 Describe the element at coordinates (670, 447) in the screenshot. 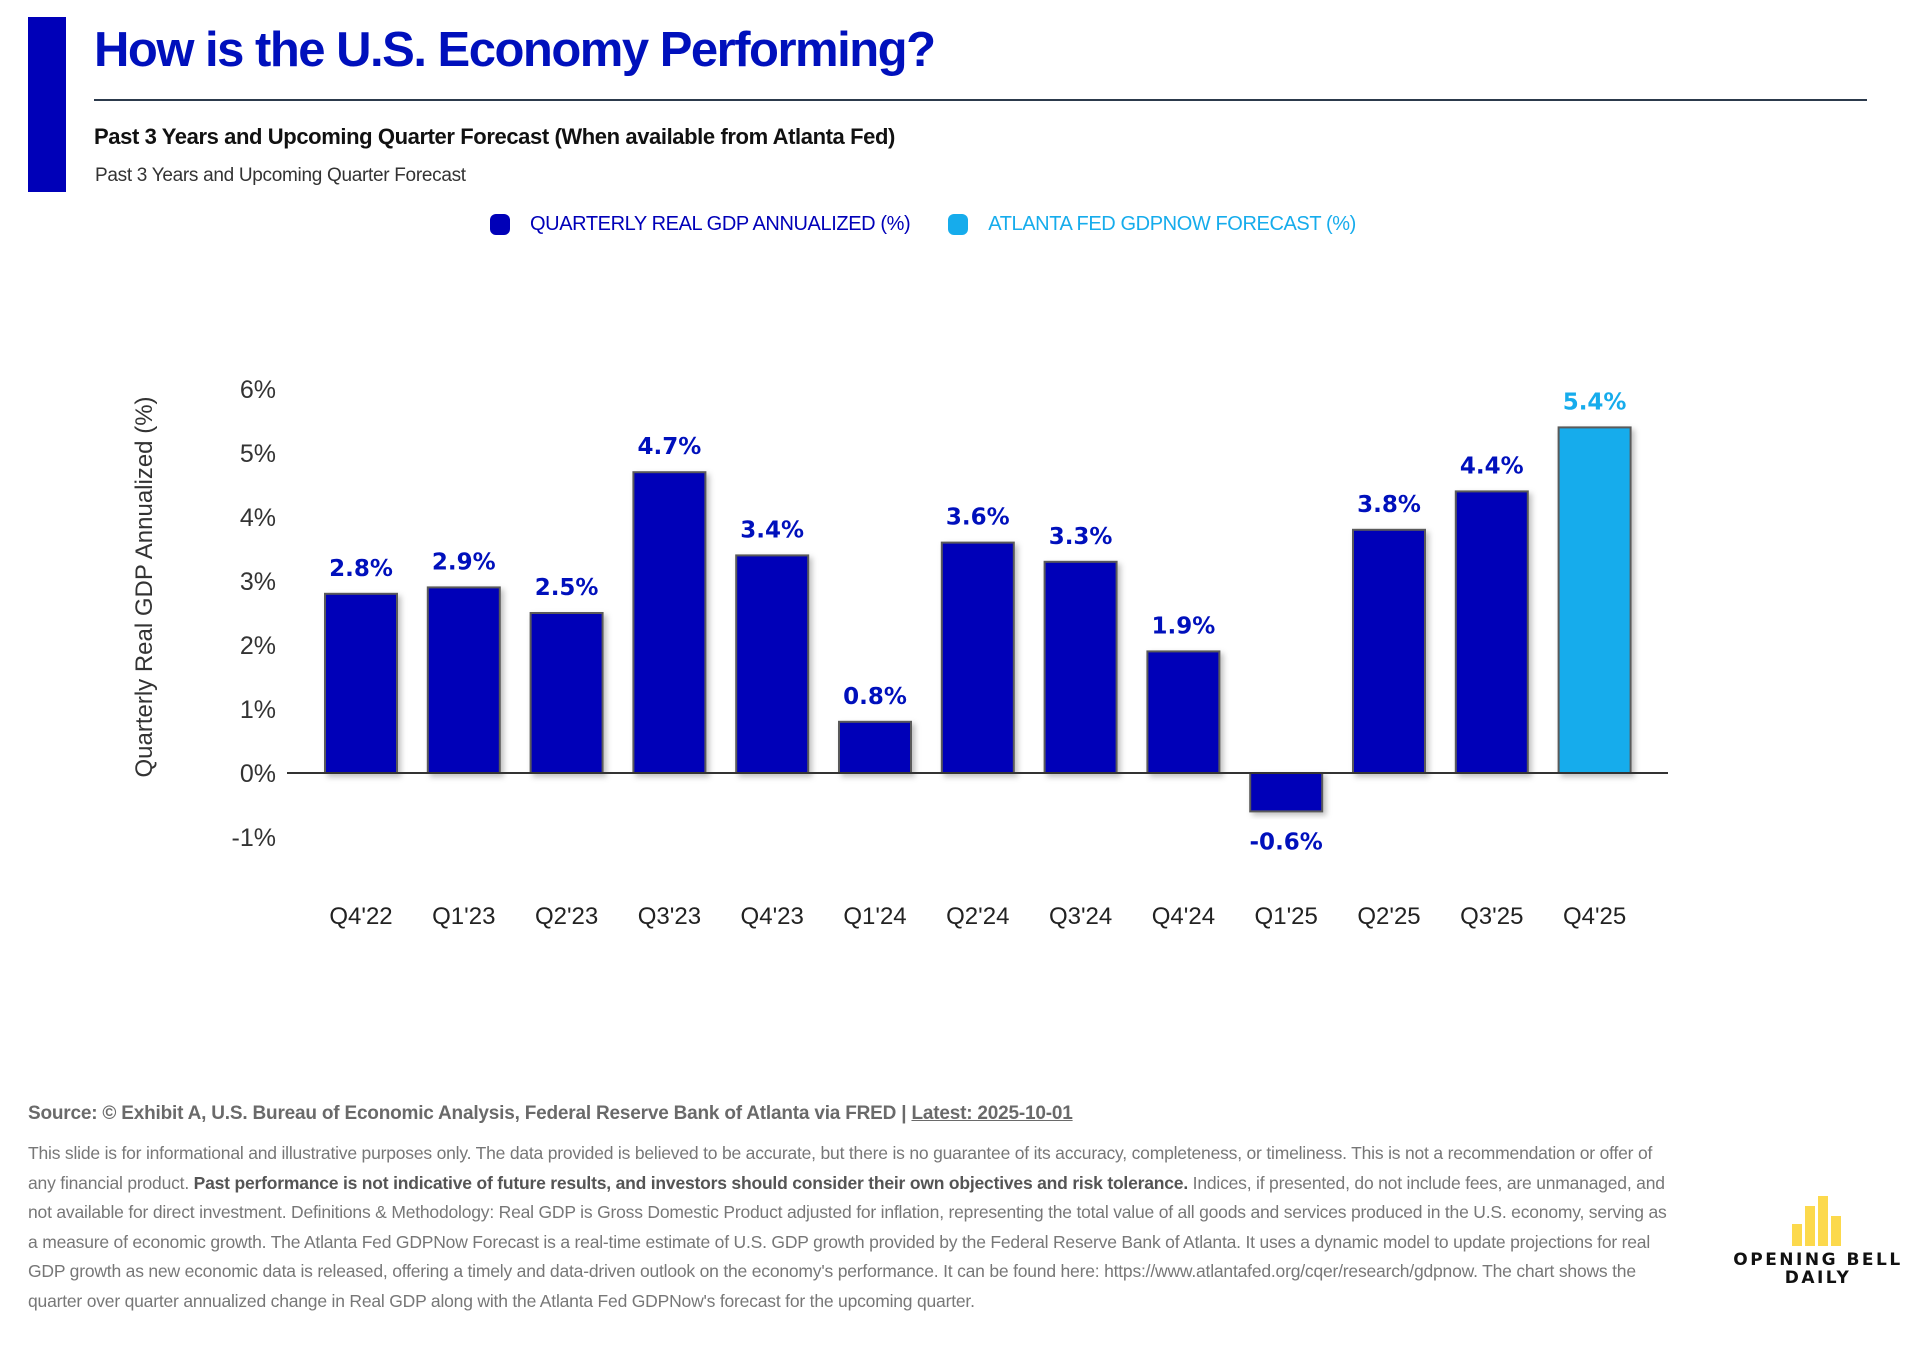

I see `data-label: 4.7%` at that location.